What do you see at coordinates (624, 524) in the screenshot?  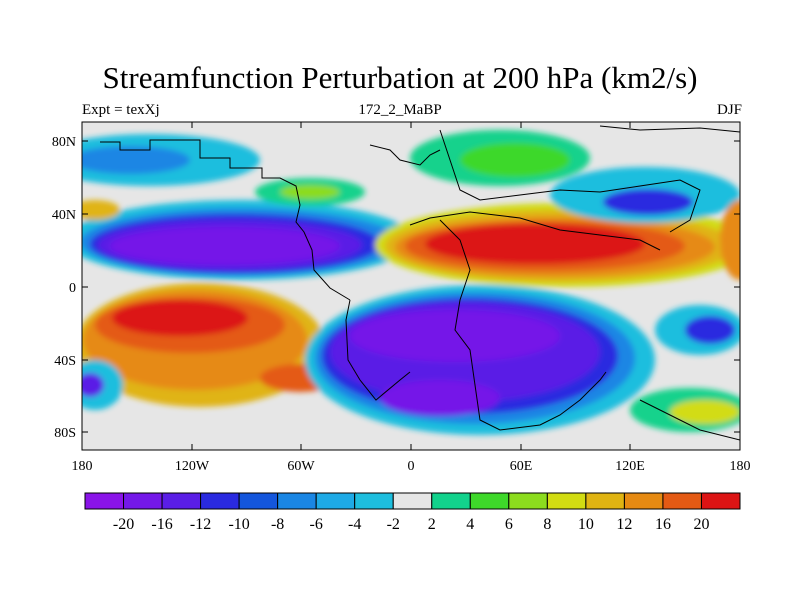 I see `colorbar-label: 12` at bounding box center [624, 524].